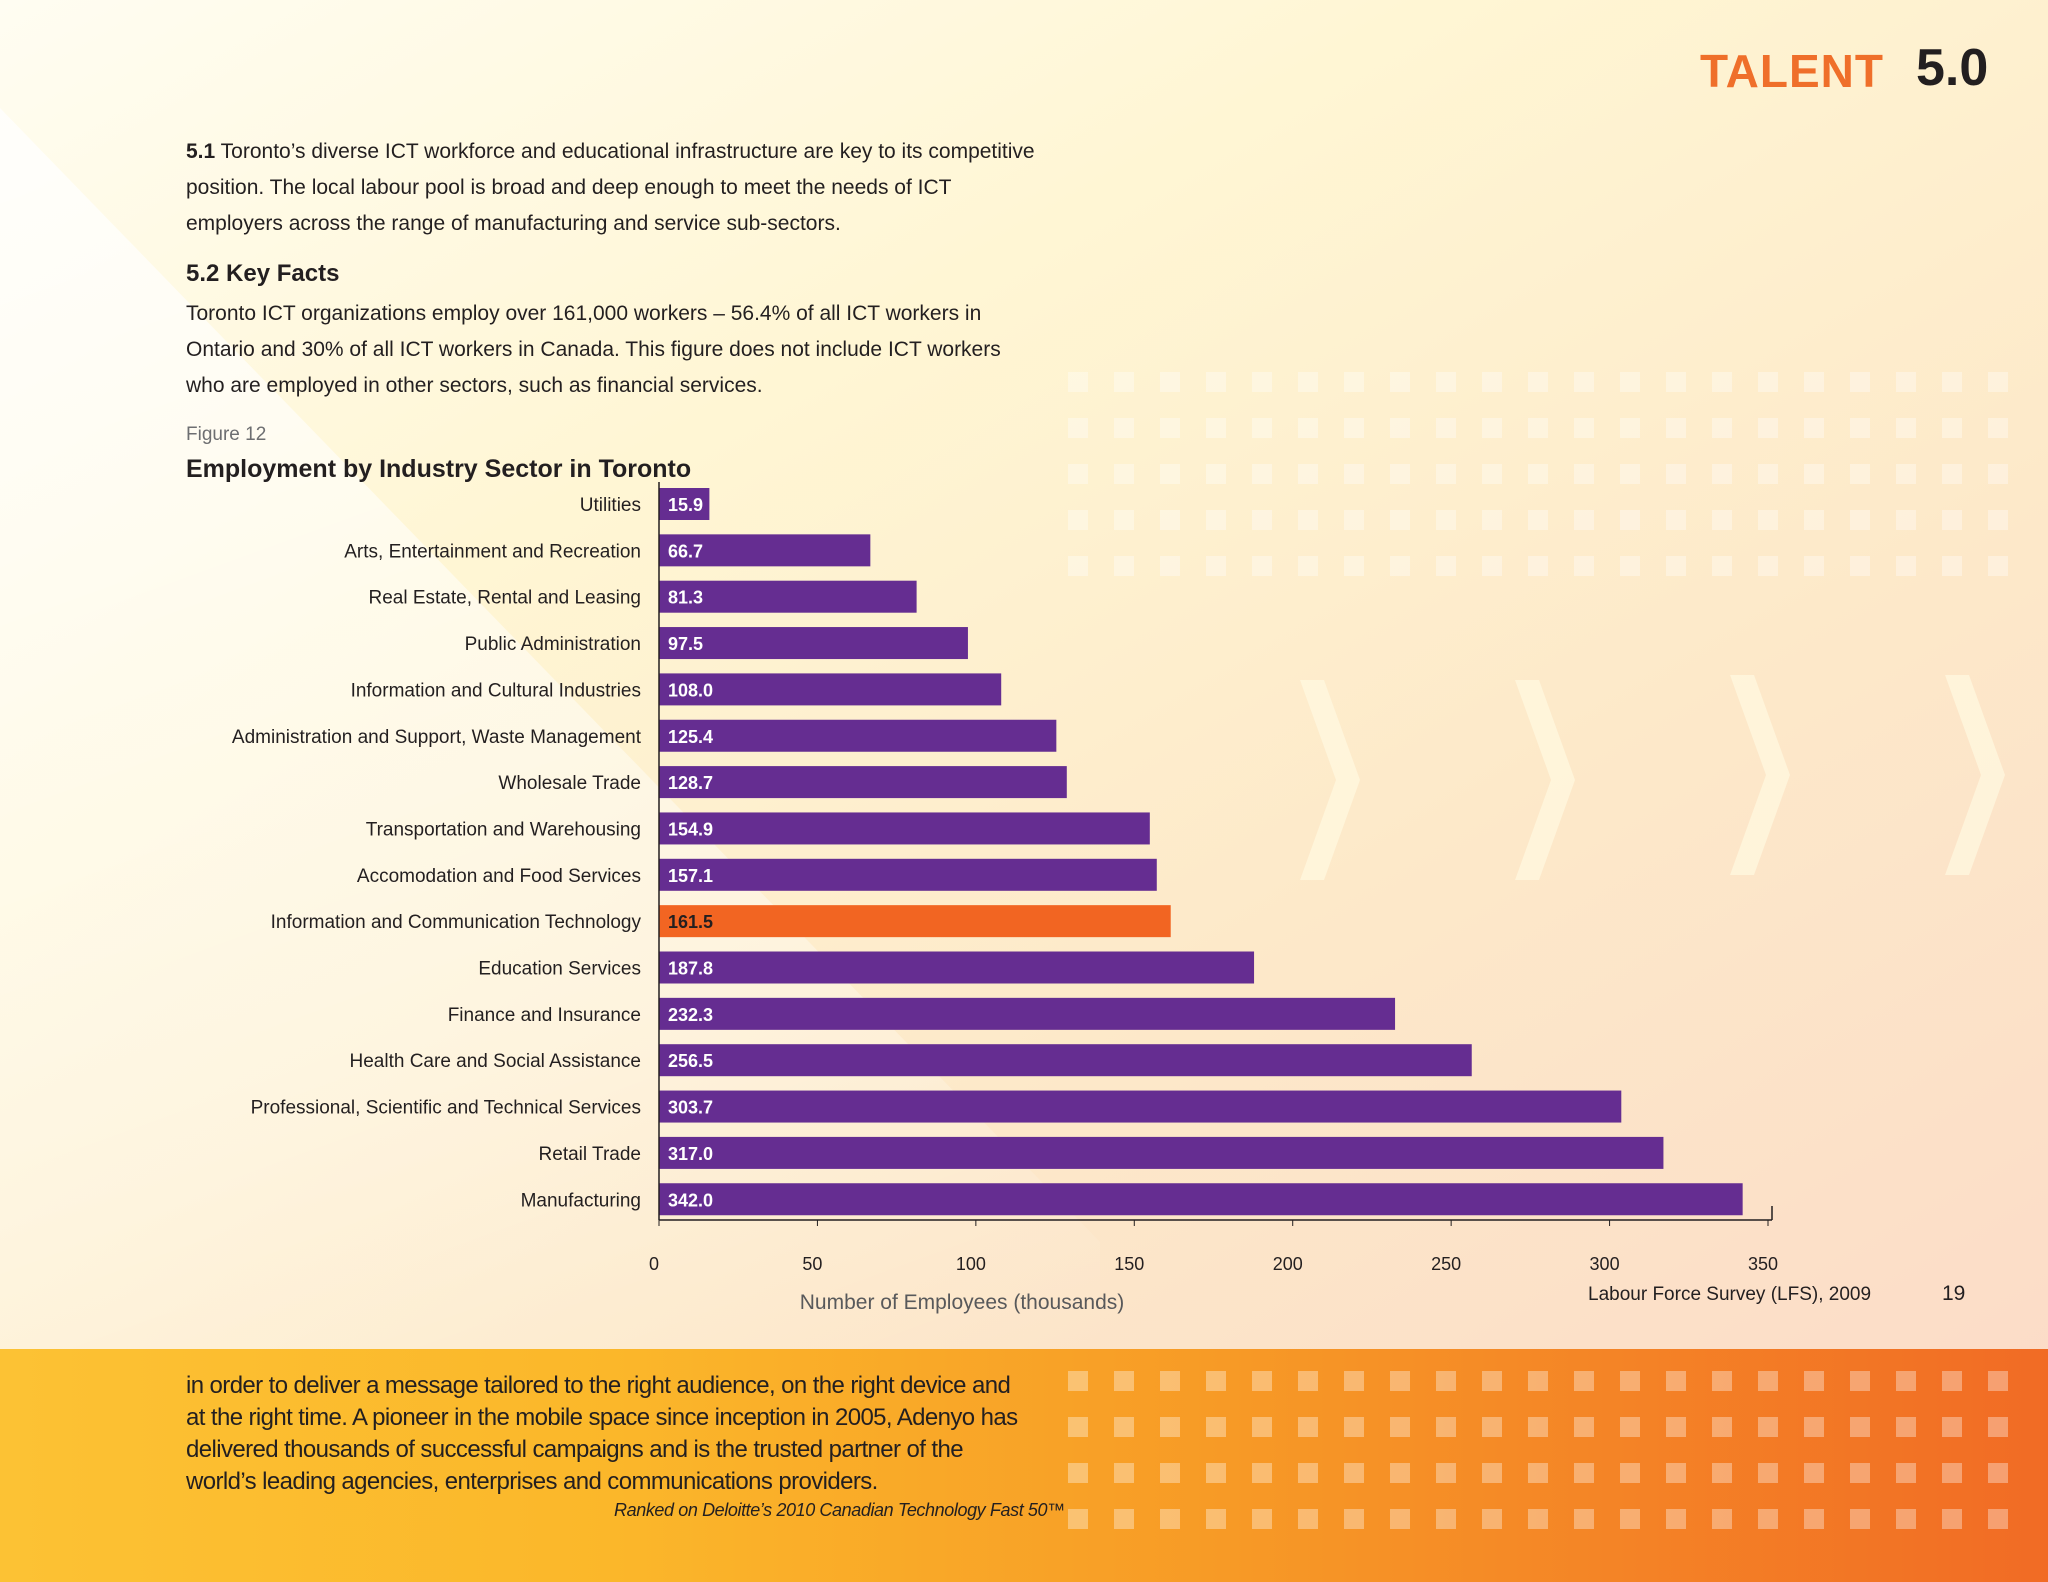  I want to click on bar-value-label: 97.5, so click(685, 644).